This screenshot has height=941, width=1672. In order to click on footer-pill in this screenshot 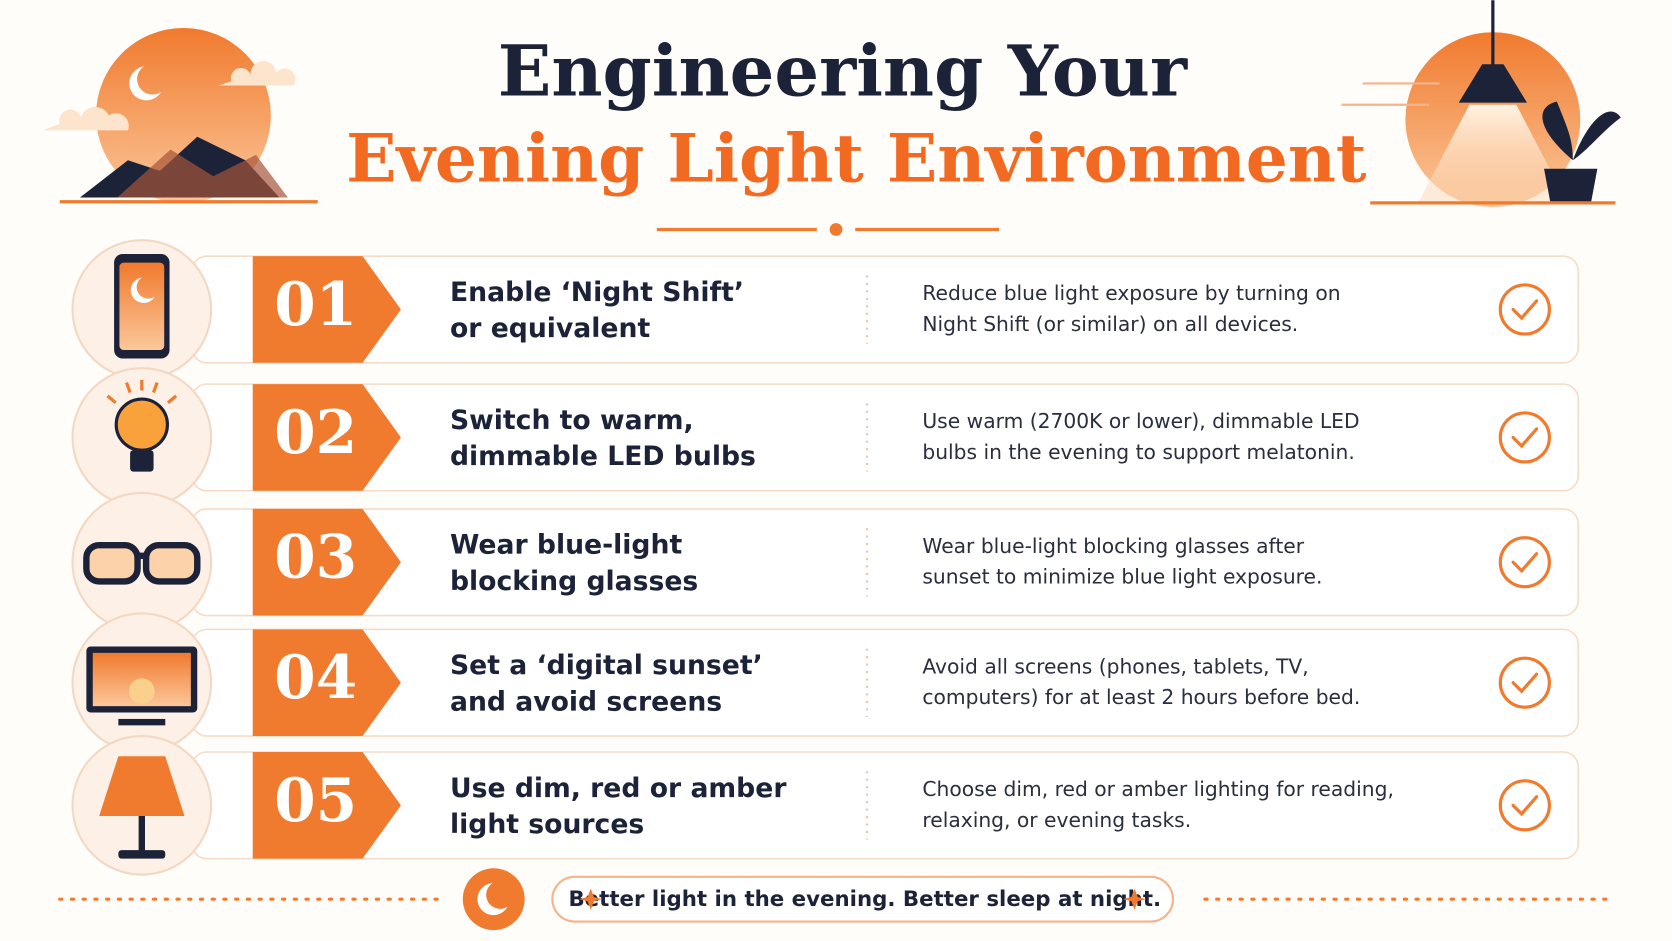, I will do `click(863, 899)`.